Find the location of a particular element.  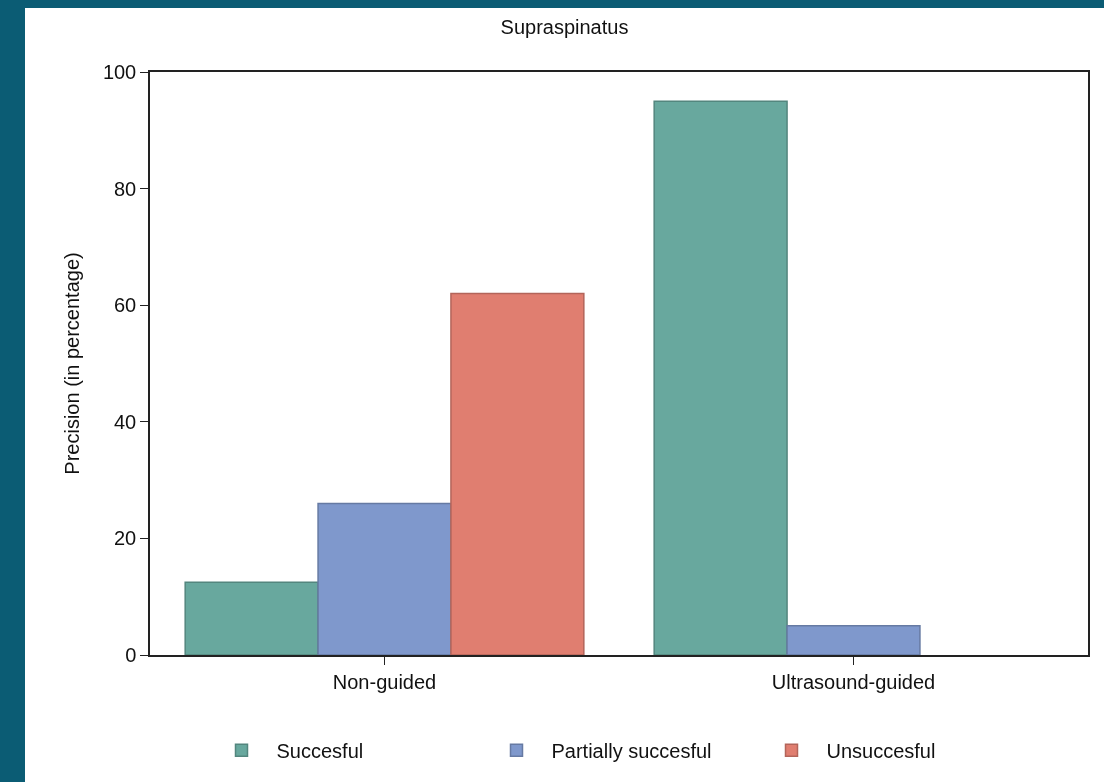

y-tick-label: 0 is located at coordinates (131, 655).